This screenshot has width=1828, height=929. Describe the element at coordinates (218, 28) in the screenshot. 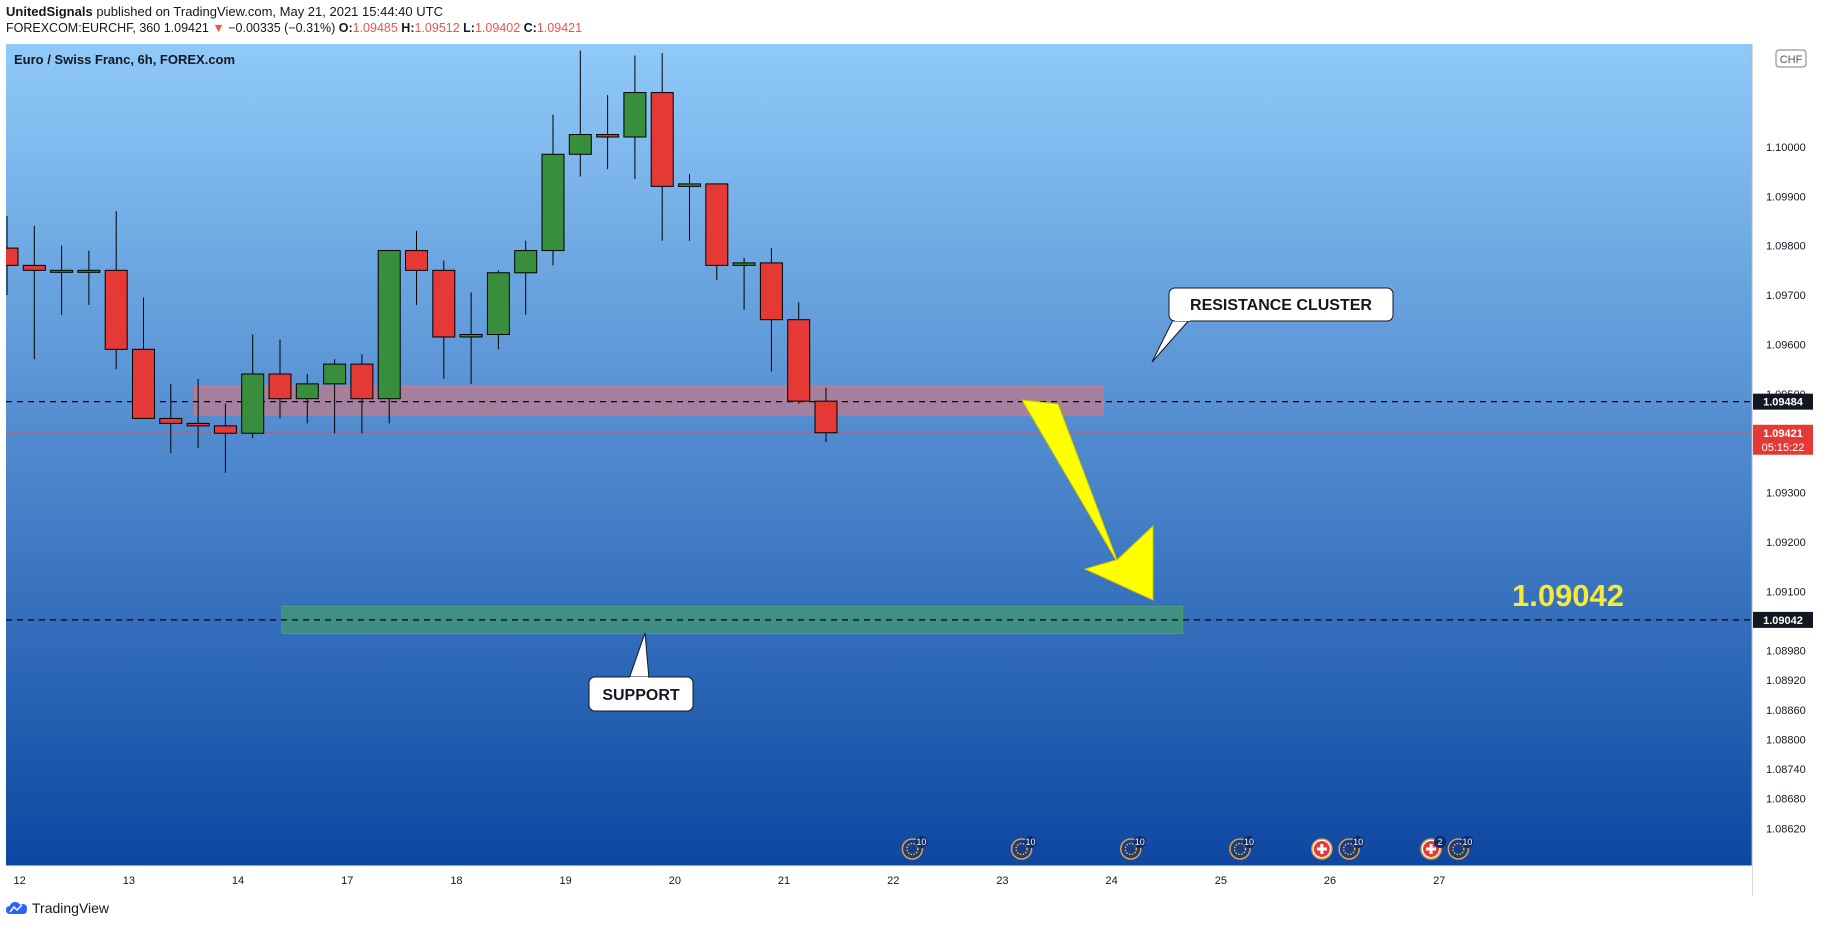

I see `down-triangle-icon: ▼` at that location.